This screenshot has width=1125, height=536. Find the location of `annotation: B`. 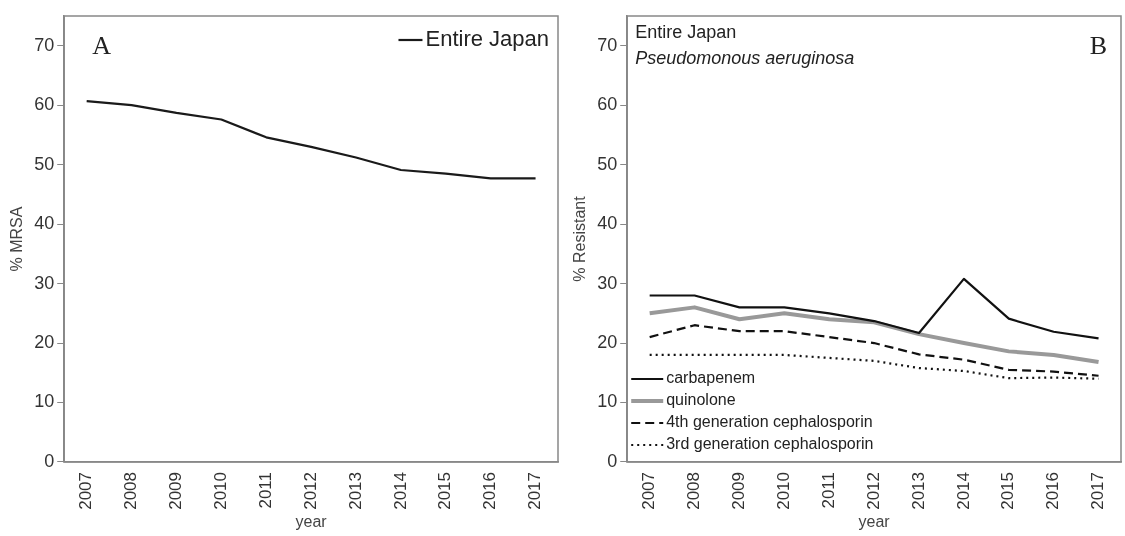

annotation: B is located at coordinates (1098, 45).